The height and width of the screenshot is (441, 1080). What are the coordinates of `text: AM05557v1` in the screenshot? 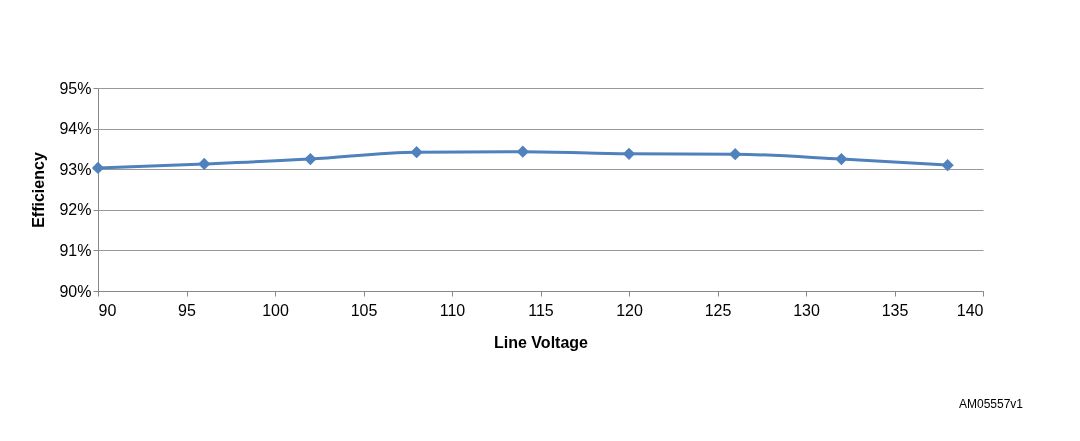 It's located at (991, 404).